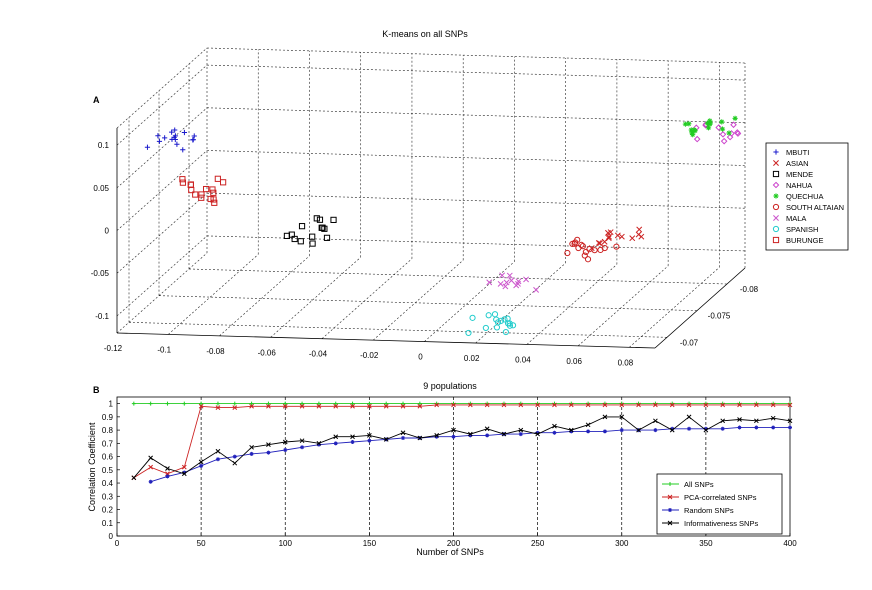  Describe the element at coordinates (111, 404) in the screenshot. I see `y-tick-label: 1` at that location.